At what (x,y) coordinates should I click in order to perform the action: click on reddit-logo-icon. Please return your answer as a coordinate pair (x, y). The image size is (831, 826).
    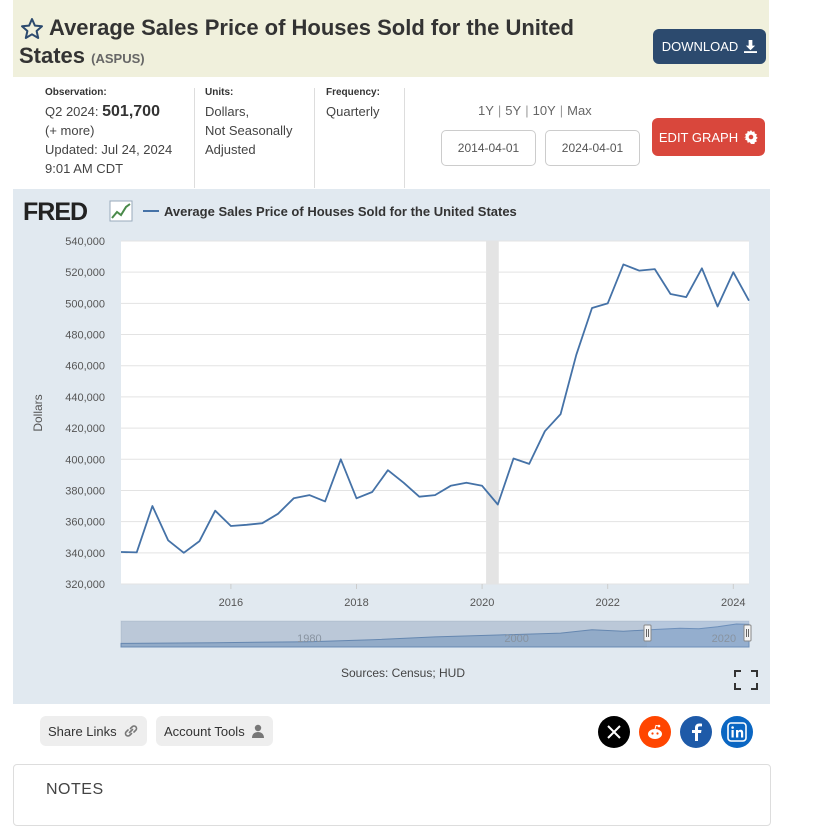
    Looking at the image, I should click on (655, 731).